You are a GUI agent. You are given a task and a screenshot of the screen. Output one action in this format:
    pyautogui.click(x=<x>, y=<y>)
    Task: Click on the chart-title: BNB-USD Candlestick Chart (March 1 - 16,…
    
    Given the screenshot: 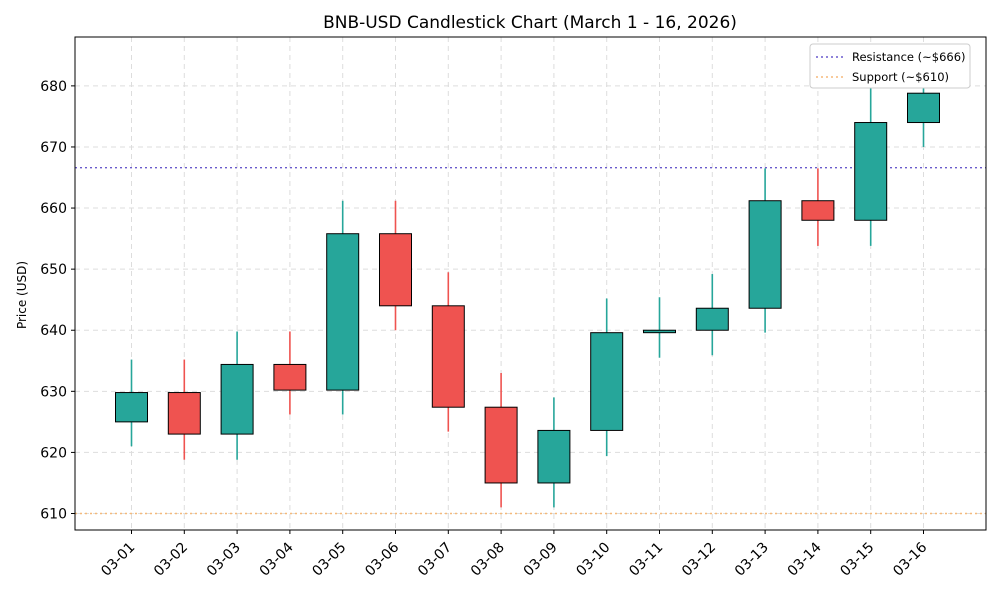 What is the action you would take?
    pyautogui.click(x=530, y=23)
    